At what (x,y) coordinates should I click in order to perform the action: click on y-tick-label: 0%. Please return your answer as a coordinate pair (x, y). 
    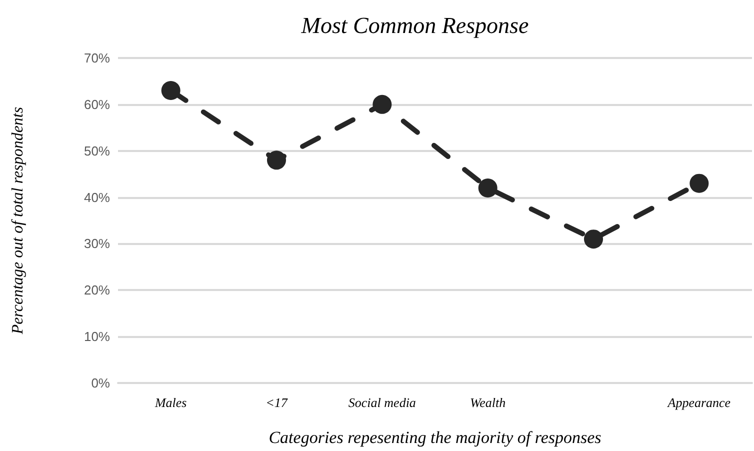
    Looking at the image, I should click on (100, 383).